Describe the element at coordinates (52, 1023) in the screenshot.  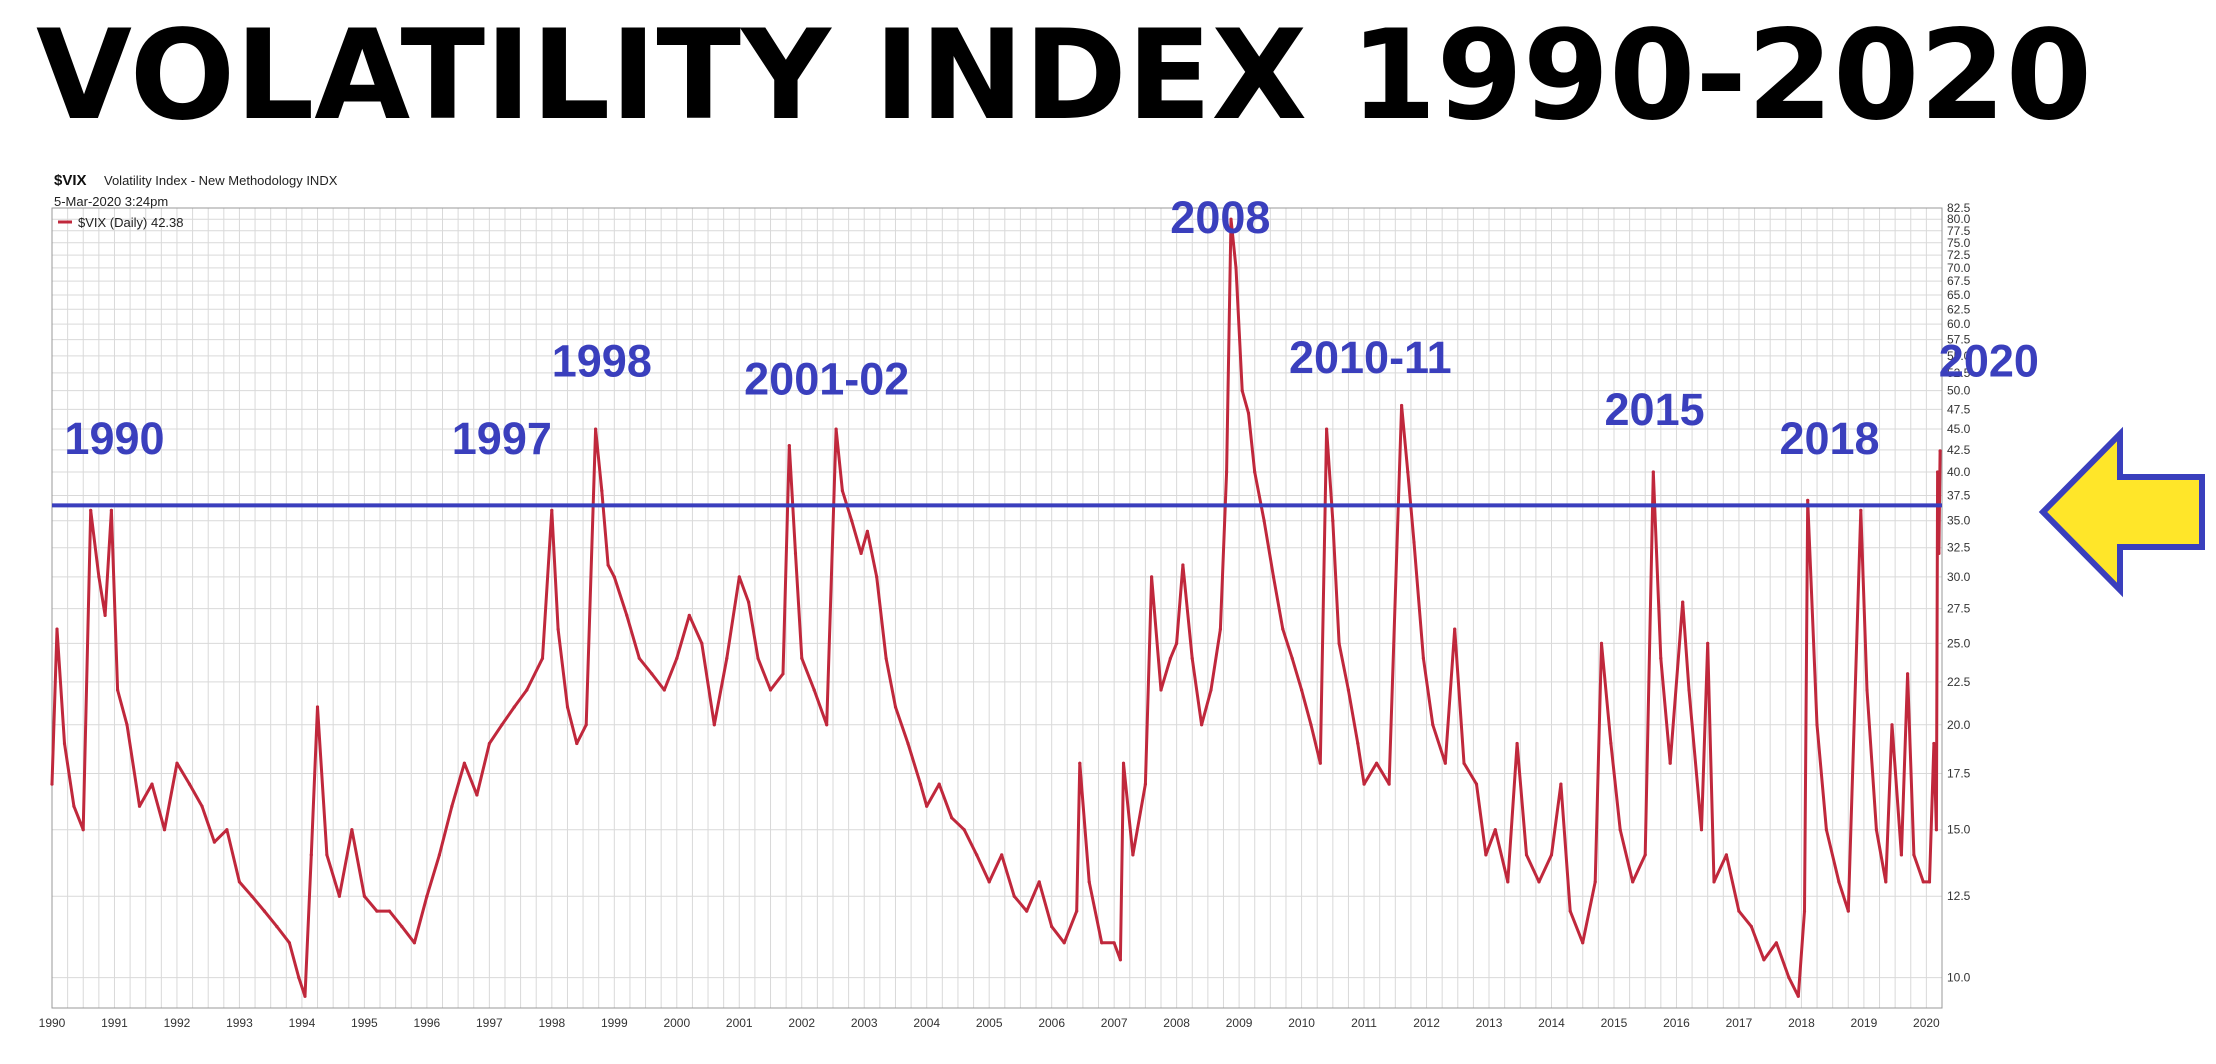
I see `x-tick-label: 1990` at that location.